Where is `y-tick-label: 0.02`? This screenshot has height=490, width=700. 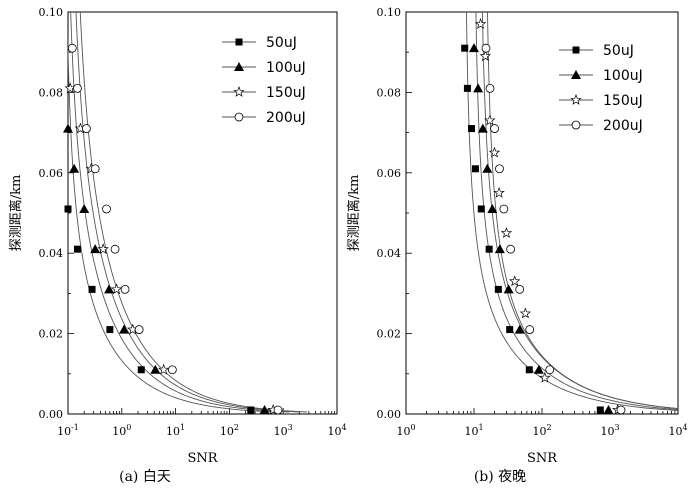 y-tick-label: 0.02 is located at coordinates (51, 334).